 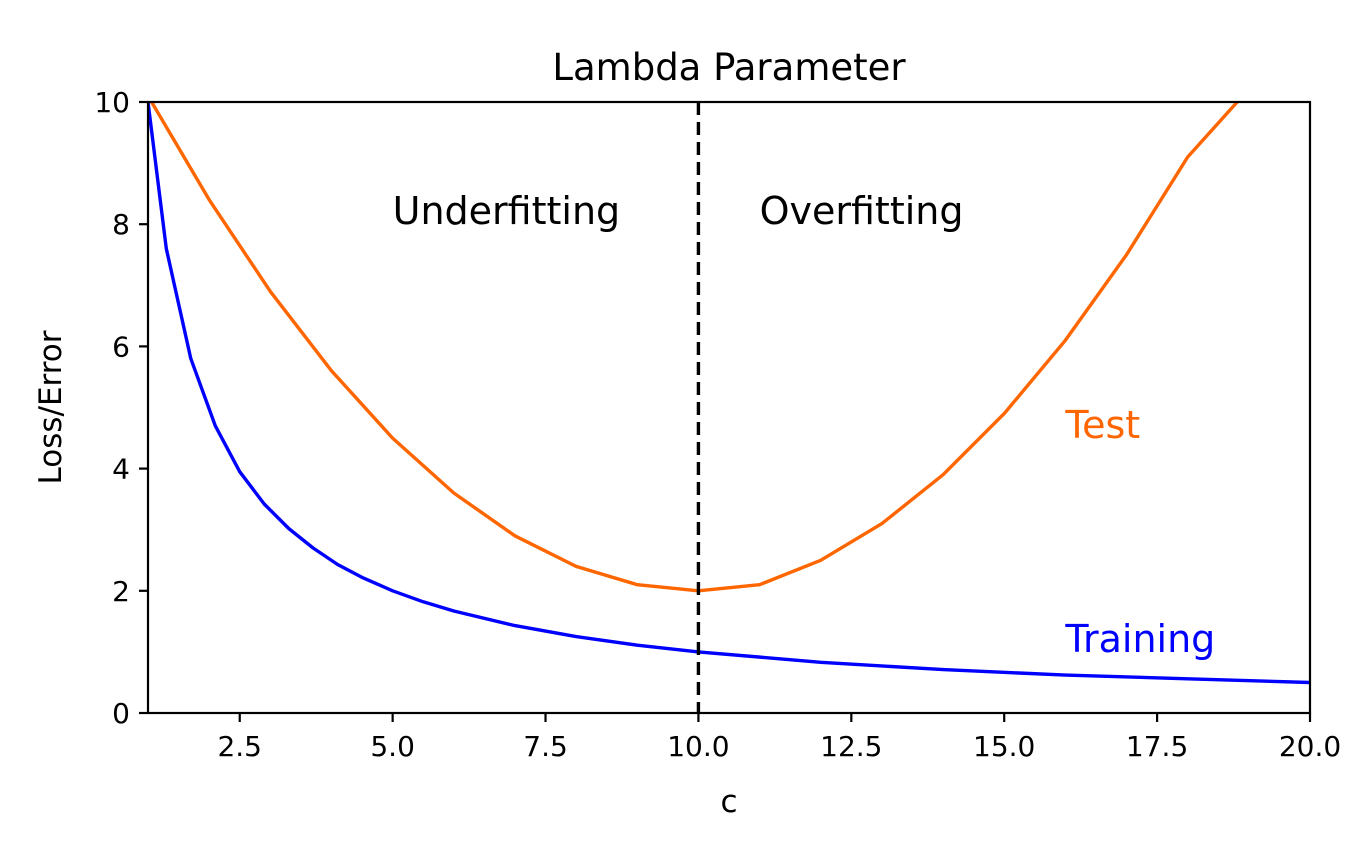 I want to click on x-tick-label: 5.0, so click(x=392, y=746).